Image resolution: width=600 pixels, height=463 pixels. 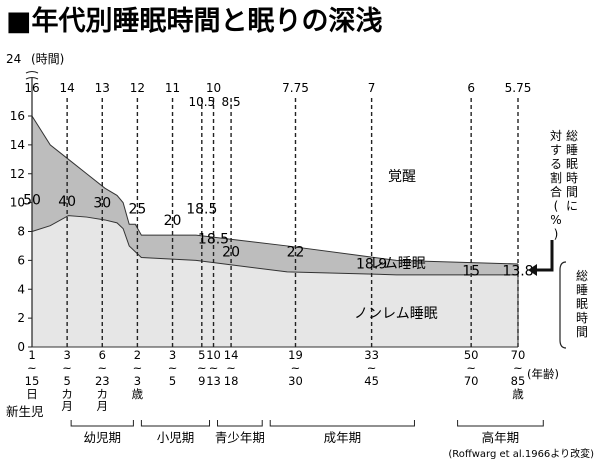 I want to click on right-label-bottom: 眠, so click(x=582, y=304).